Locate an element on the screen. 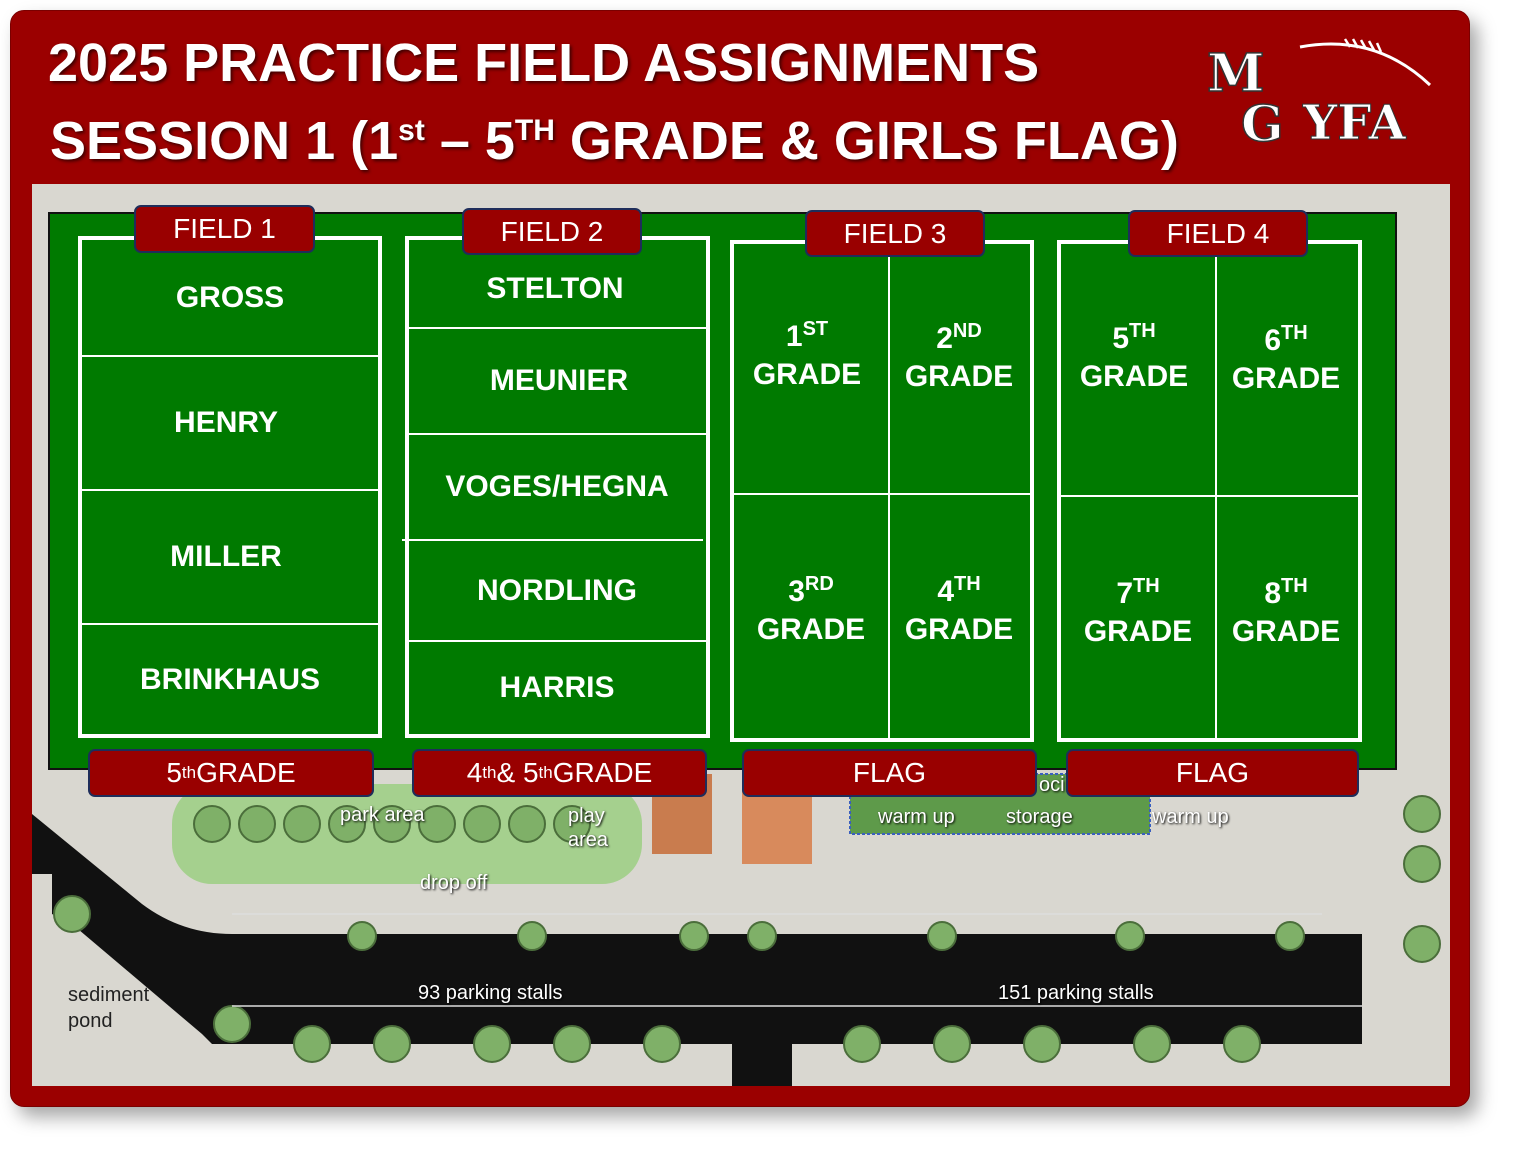 Image resolution: width=1516 pixels, height=1152 pixels. title-sup: st is located at coordinates (411, 130).